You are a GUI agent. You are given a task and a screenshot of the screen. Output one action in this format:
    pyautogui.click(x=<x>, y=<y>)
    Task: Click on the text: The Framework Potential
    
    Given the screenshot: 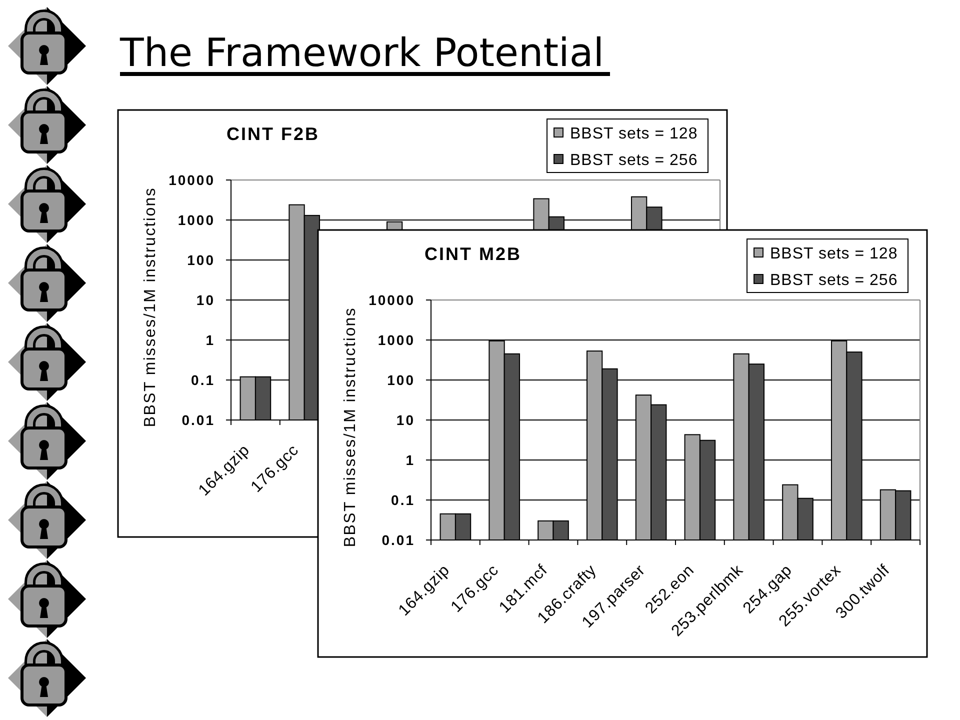 What is the action you would take?
    pyautogui.click(x=361, y=53)
    